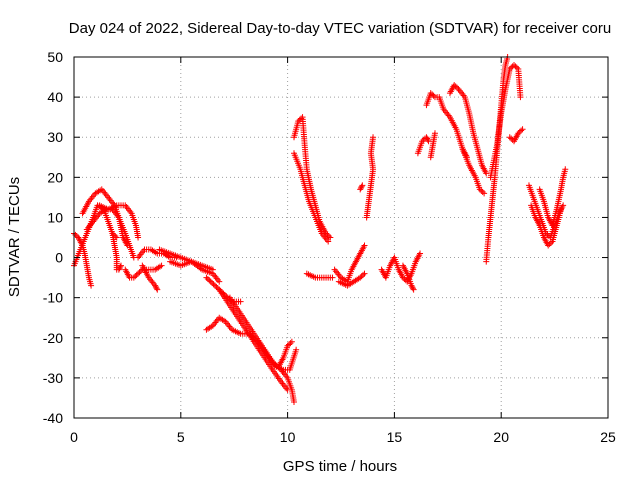  What do you see at coordinates (74, 437) in the screenshot?
I see `x-tick-label: 0` at bounding box center [74, 437].